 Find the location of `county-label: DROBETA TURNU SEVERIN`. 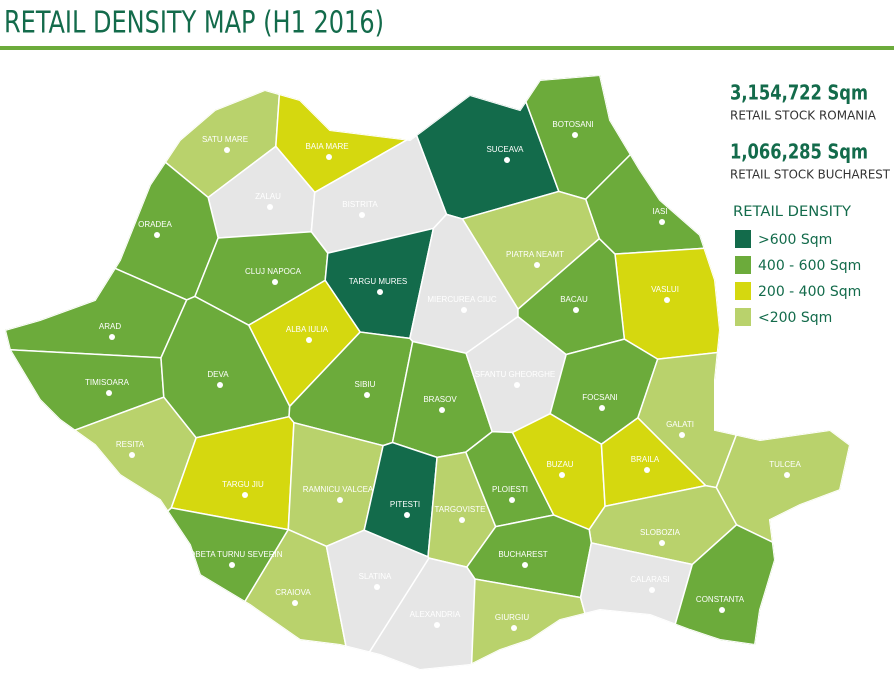

county-label: DROBETA TURNU SEVERIN is located at coordinates (229, 554).